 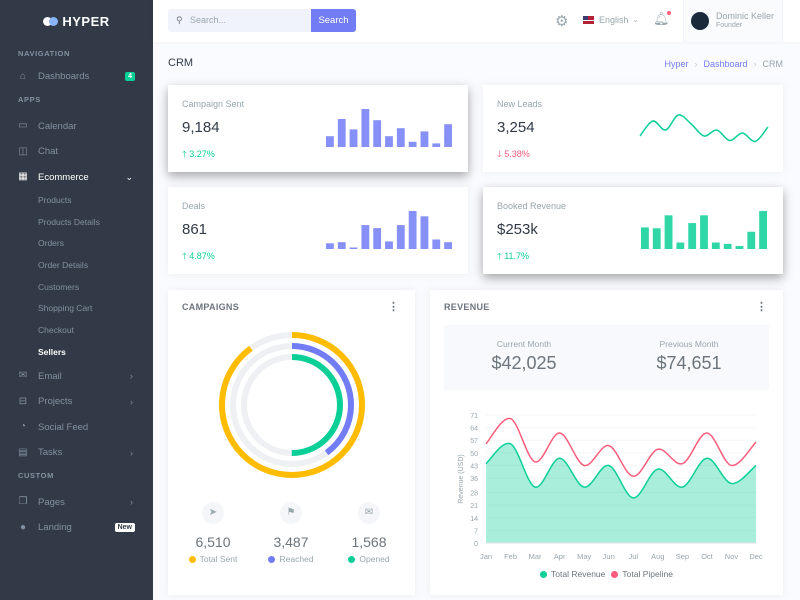 I want to click on campaigns-radial-chart, so click(x=292, y=405).